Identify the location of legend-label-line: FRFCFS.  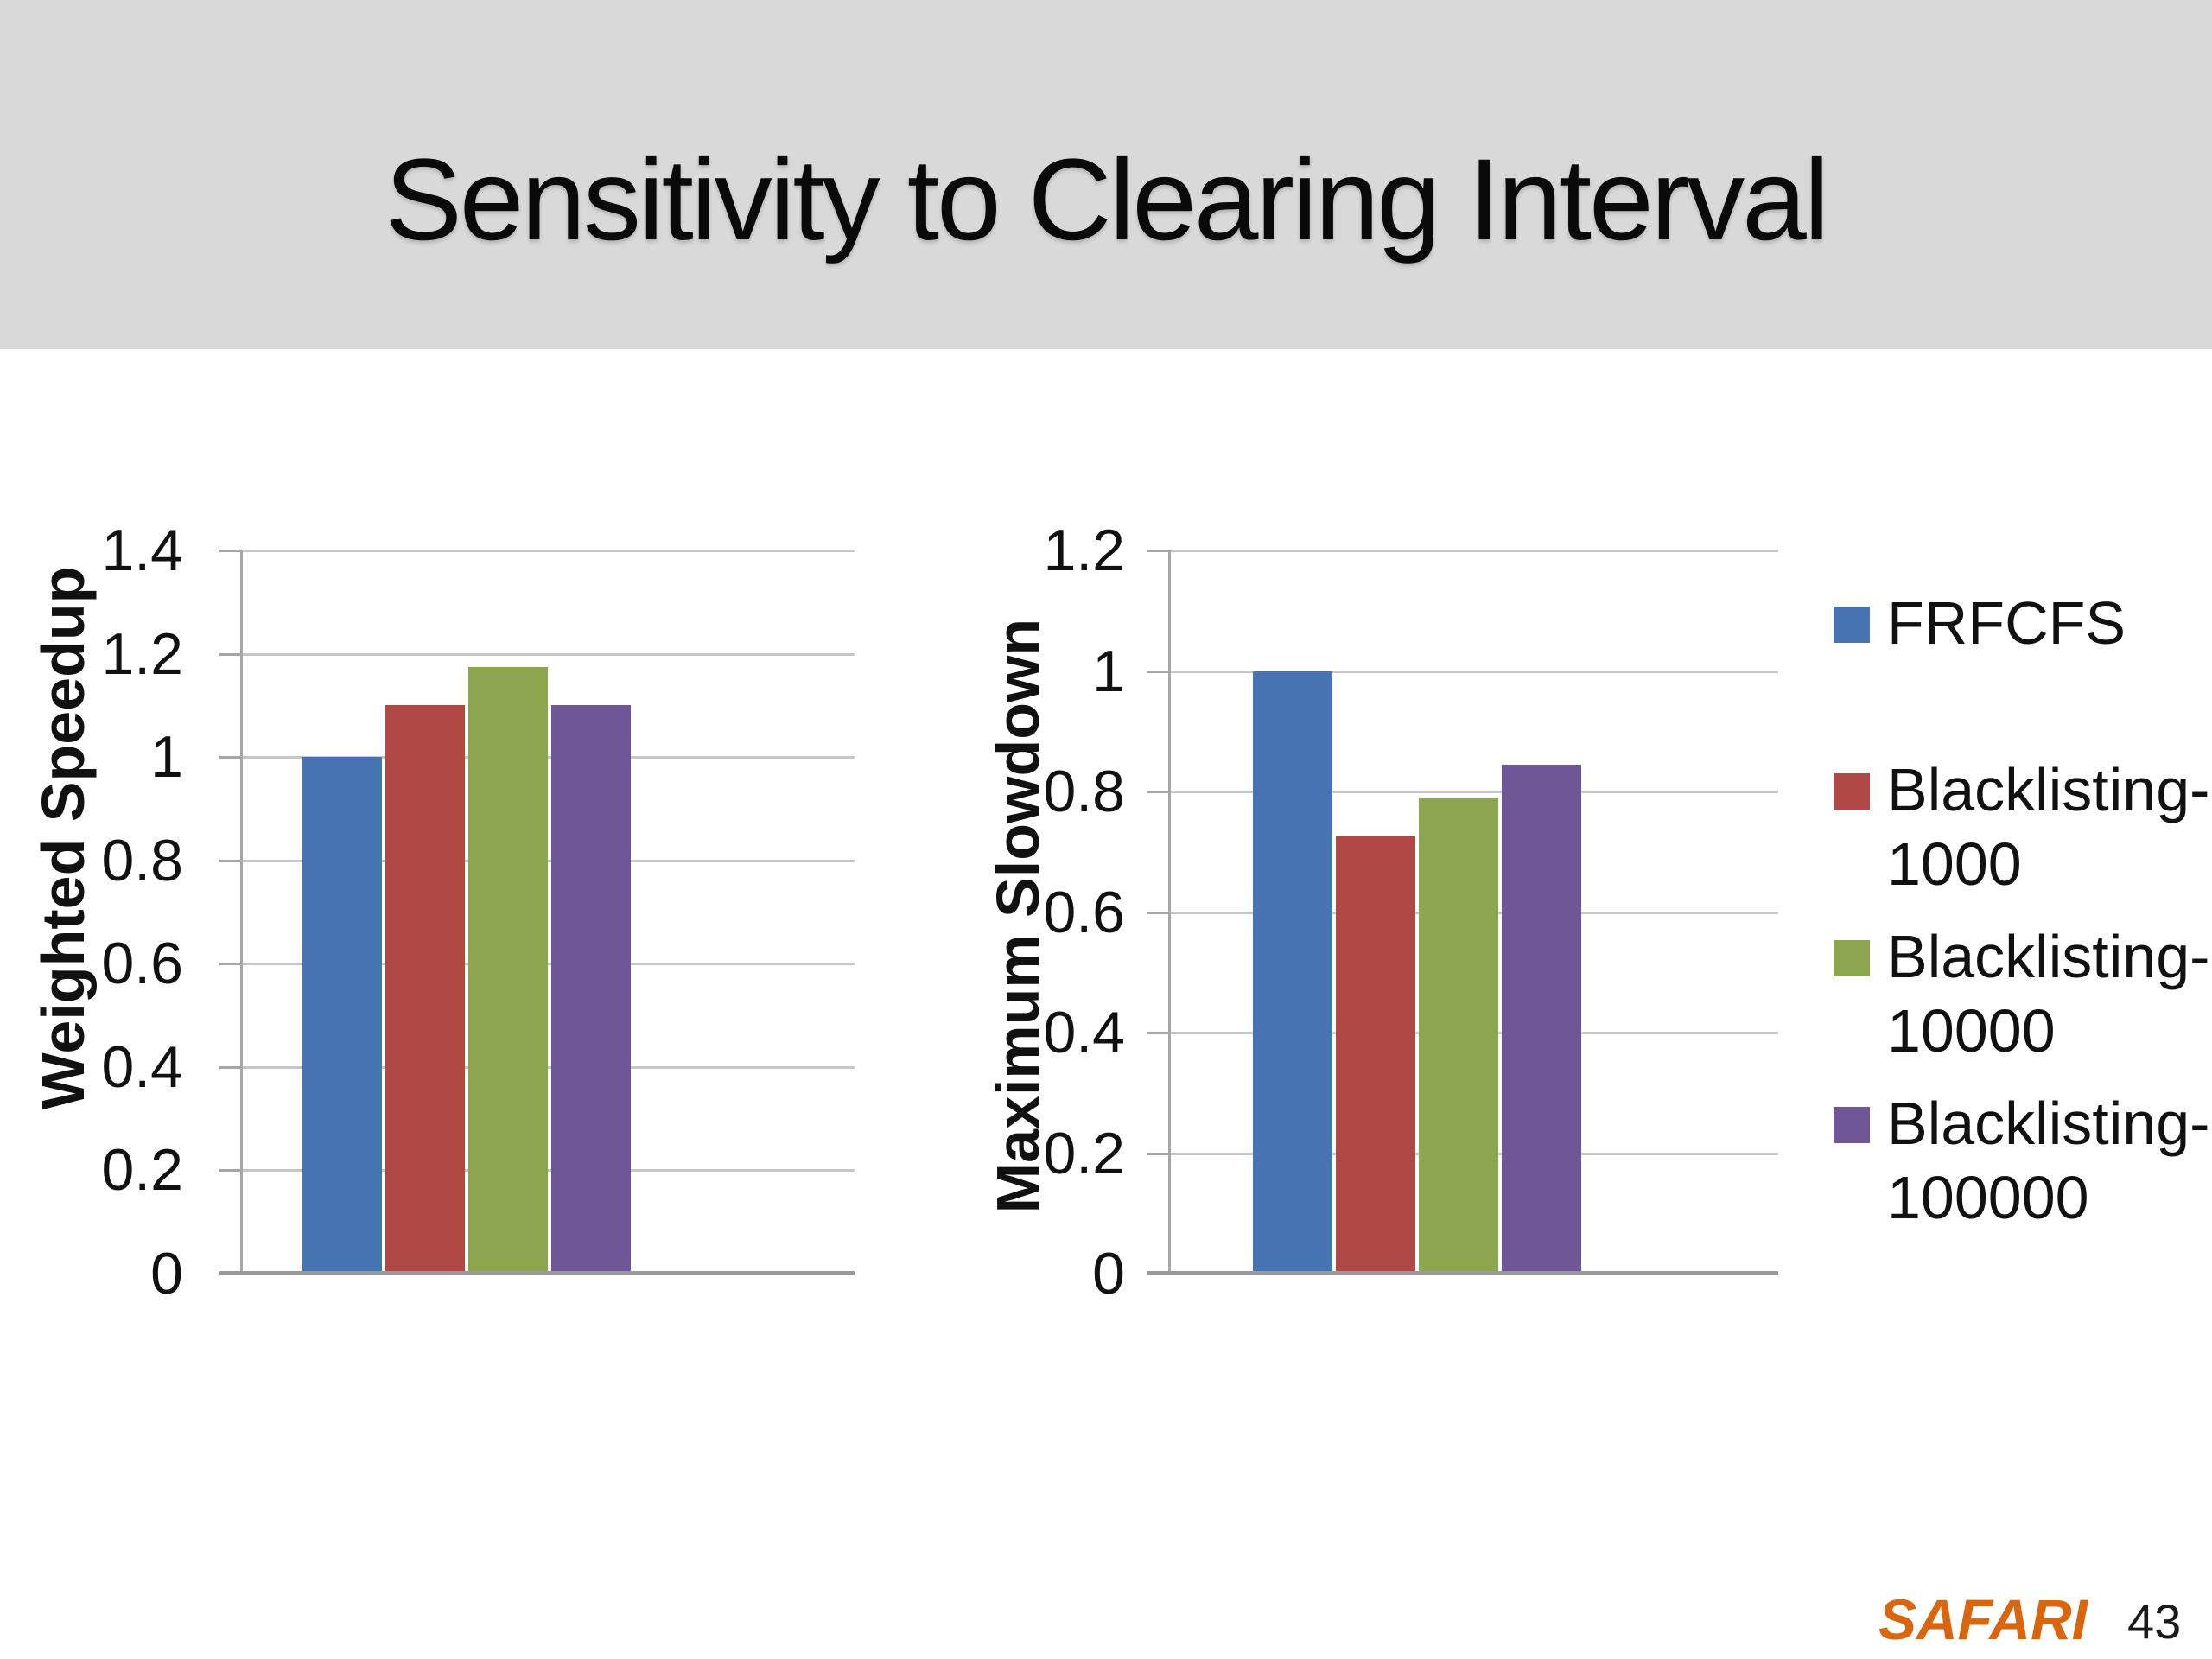
(2006, 623).